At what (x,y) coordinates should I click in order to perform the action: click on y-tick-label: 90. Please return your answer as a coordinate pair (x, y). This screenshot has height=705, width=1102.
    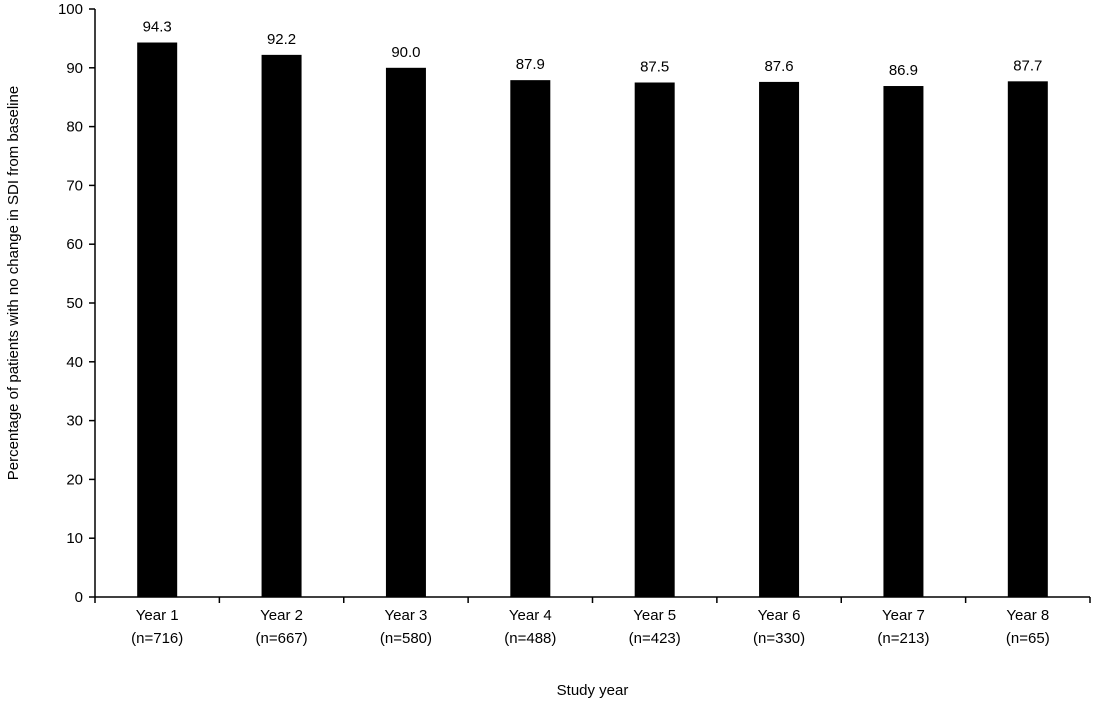
    Looking at the image, I should click on (74, 68).